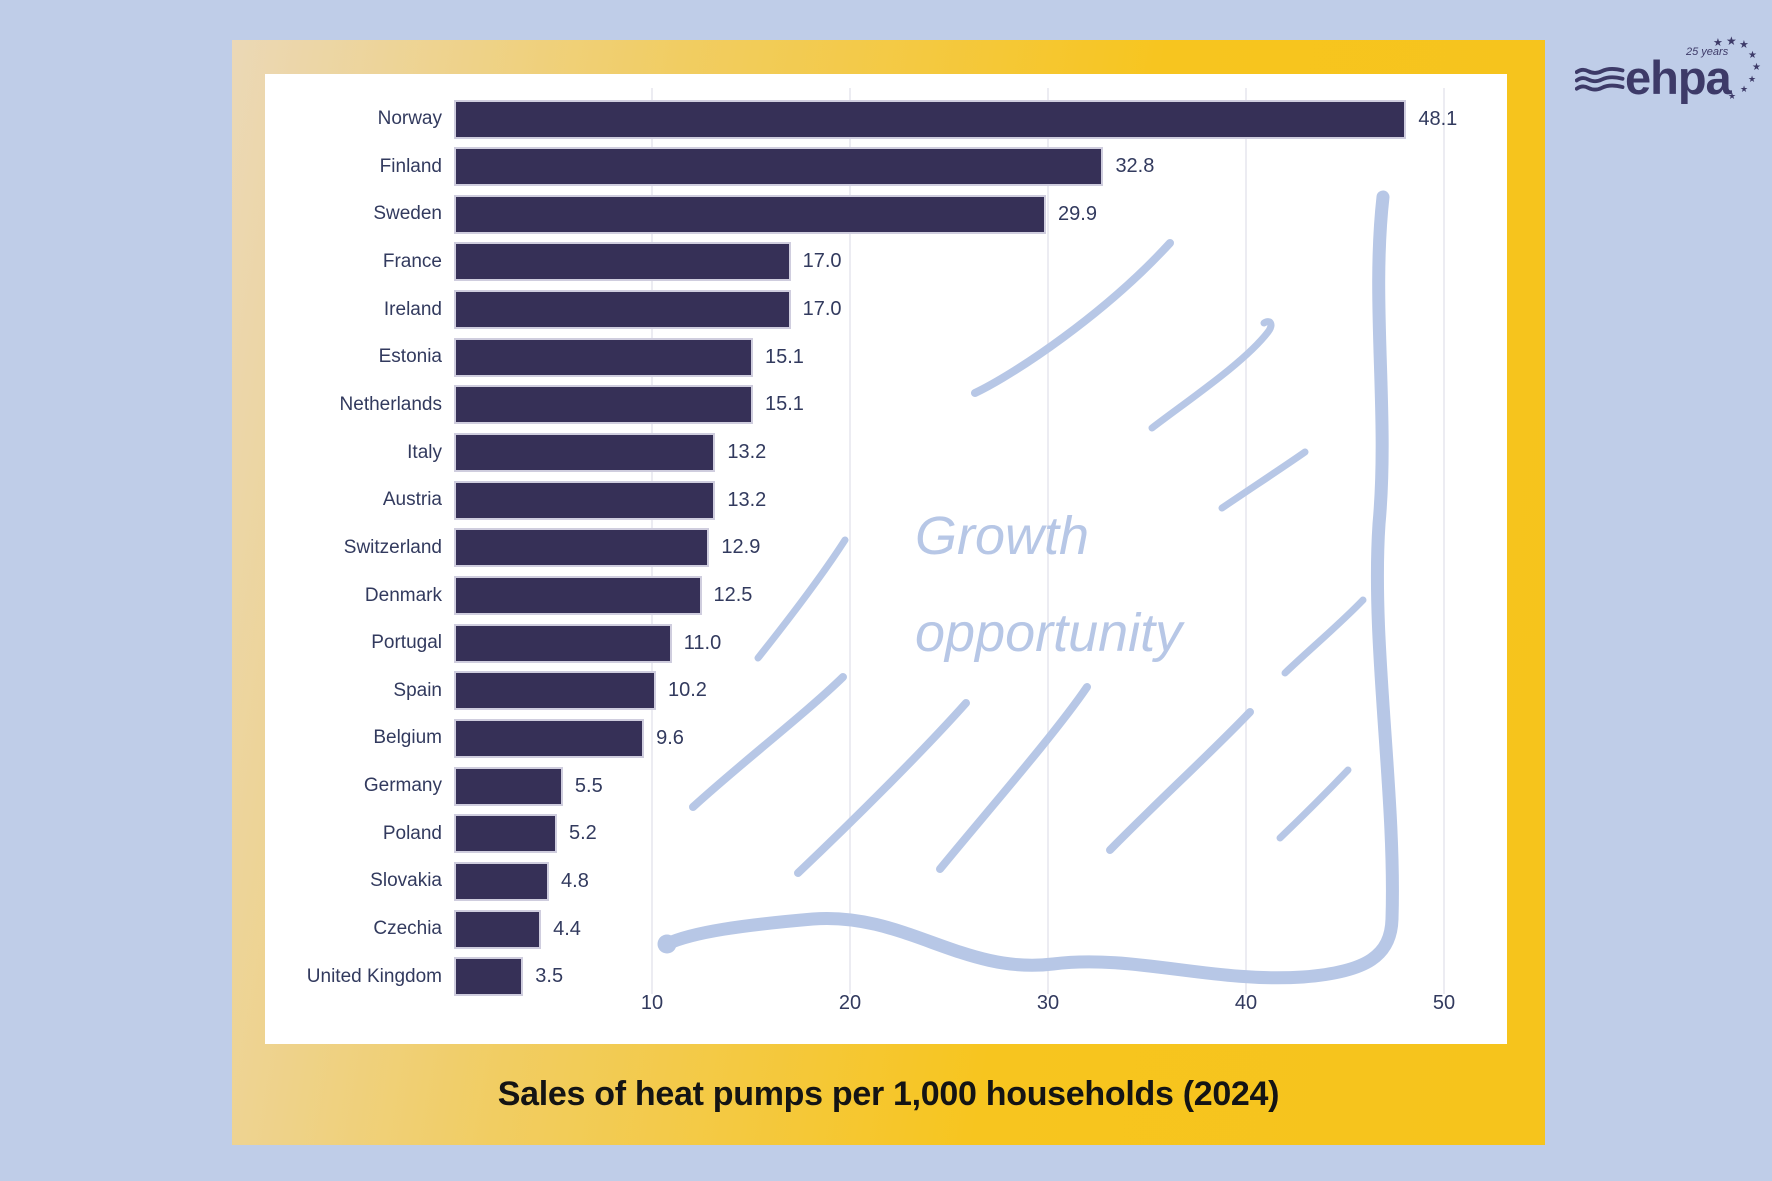  What do you see at coordinates (412, 309) in the screenshot?
I see `country-label: Ireland` at bounding box center [412, 309].